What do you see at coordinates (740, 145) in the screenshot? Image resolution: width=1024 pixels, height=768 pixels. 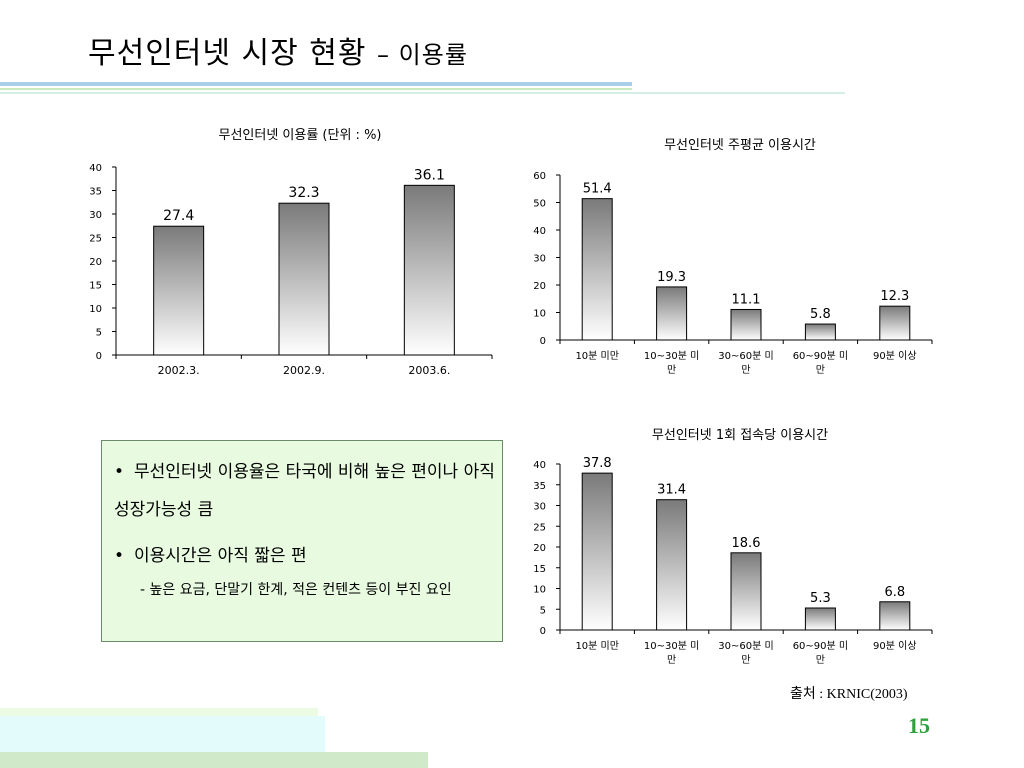 I see `chart-2-title: 무선인터넷 주평균 이용시간` at bounding box center [740, 145].